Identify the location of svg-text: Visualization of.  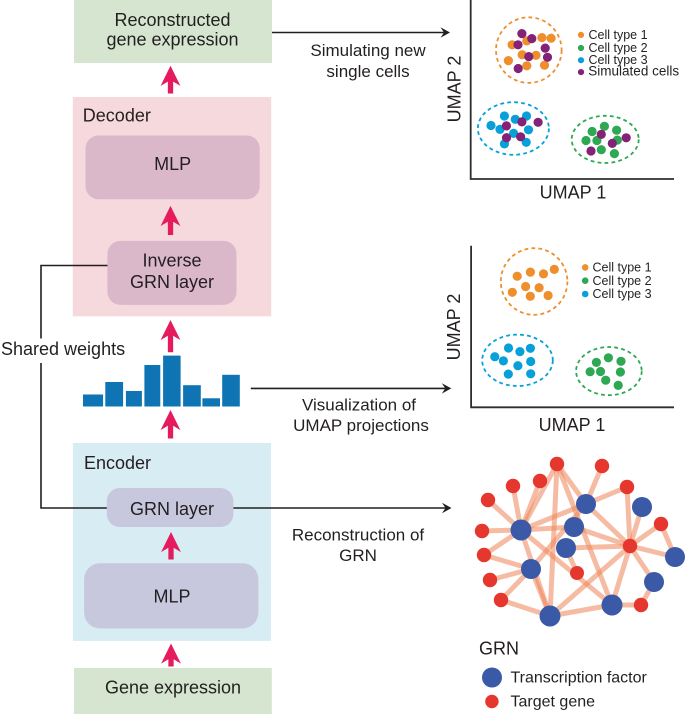
(359, 405).